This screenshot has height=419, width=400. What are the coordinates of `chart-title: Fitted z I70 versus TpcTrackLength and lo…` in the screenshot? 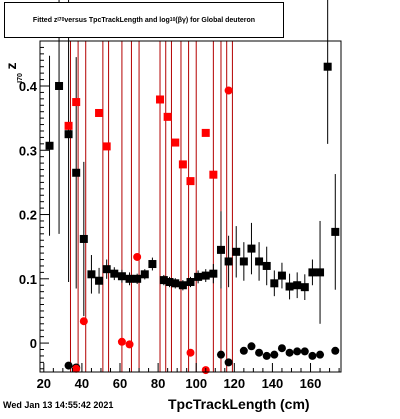 It's located at (144, 20).